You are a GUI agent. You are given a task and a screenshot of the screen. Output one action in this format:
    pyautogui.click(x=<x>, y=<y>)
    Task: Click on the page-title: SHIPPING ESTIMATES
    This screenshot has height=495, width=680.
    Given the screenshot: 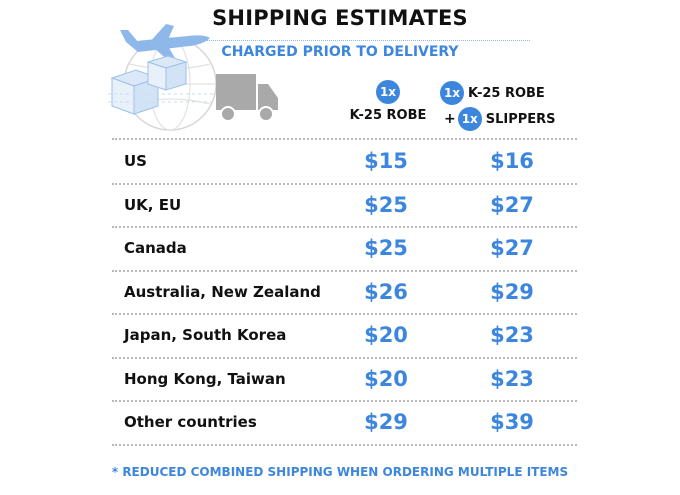 What is the action you would take?
    pyautogui.click(x=340, y=18)
    